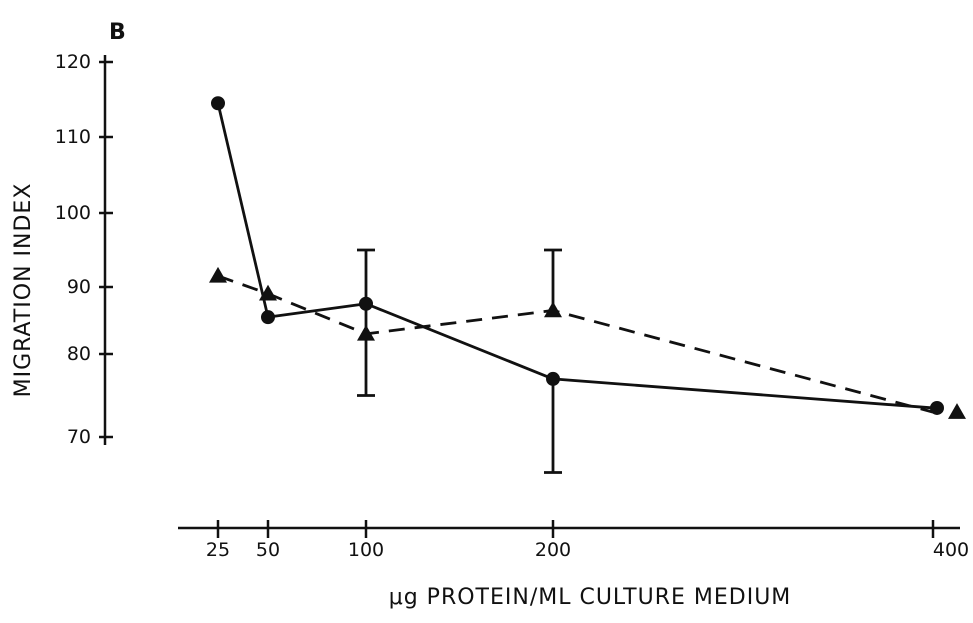 This screenshot has height=623, width=973. What do you see at coordinates (73, 213) in the screenshot?
I see `y-tick-label: 100` at bounding box center [73, 213].